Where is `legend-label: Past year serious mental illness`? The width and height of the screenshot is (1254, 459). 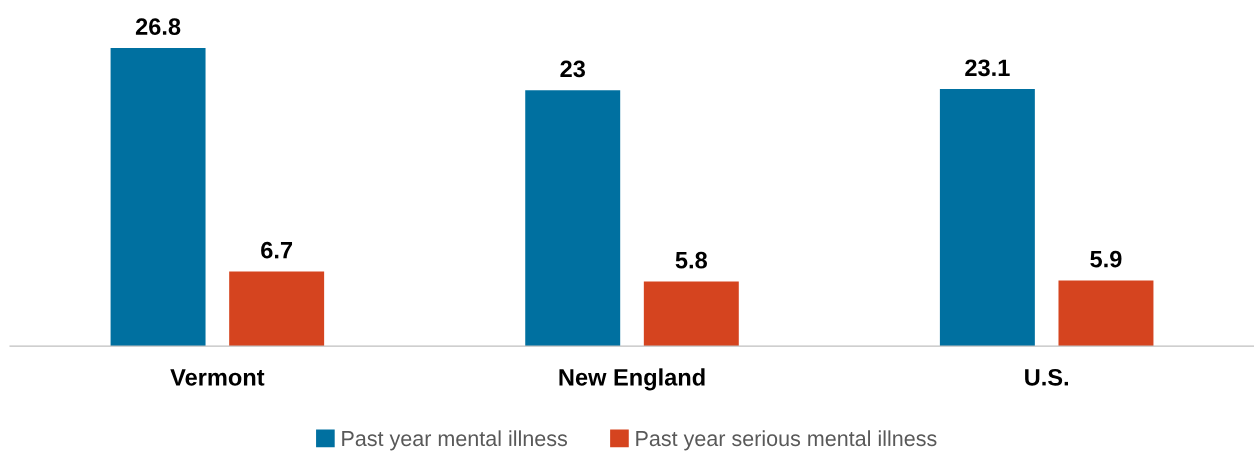 legend-label: Past year serious mental illness is located at coordinates (786, 440).